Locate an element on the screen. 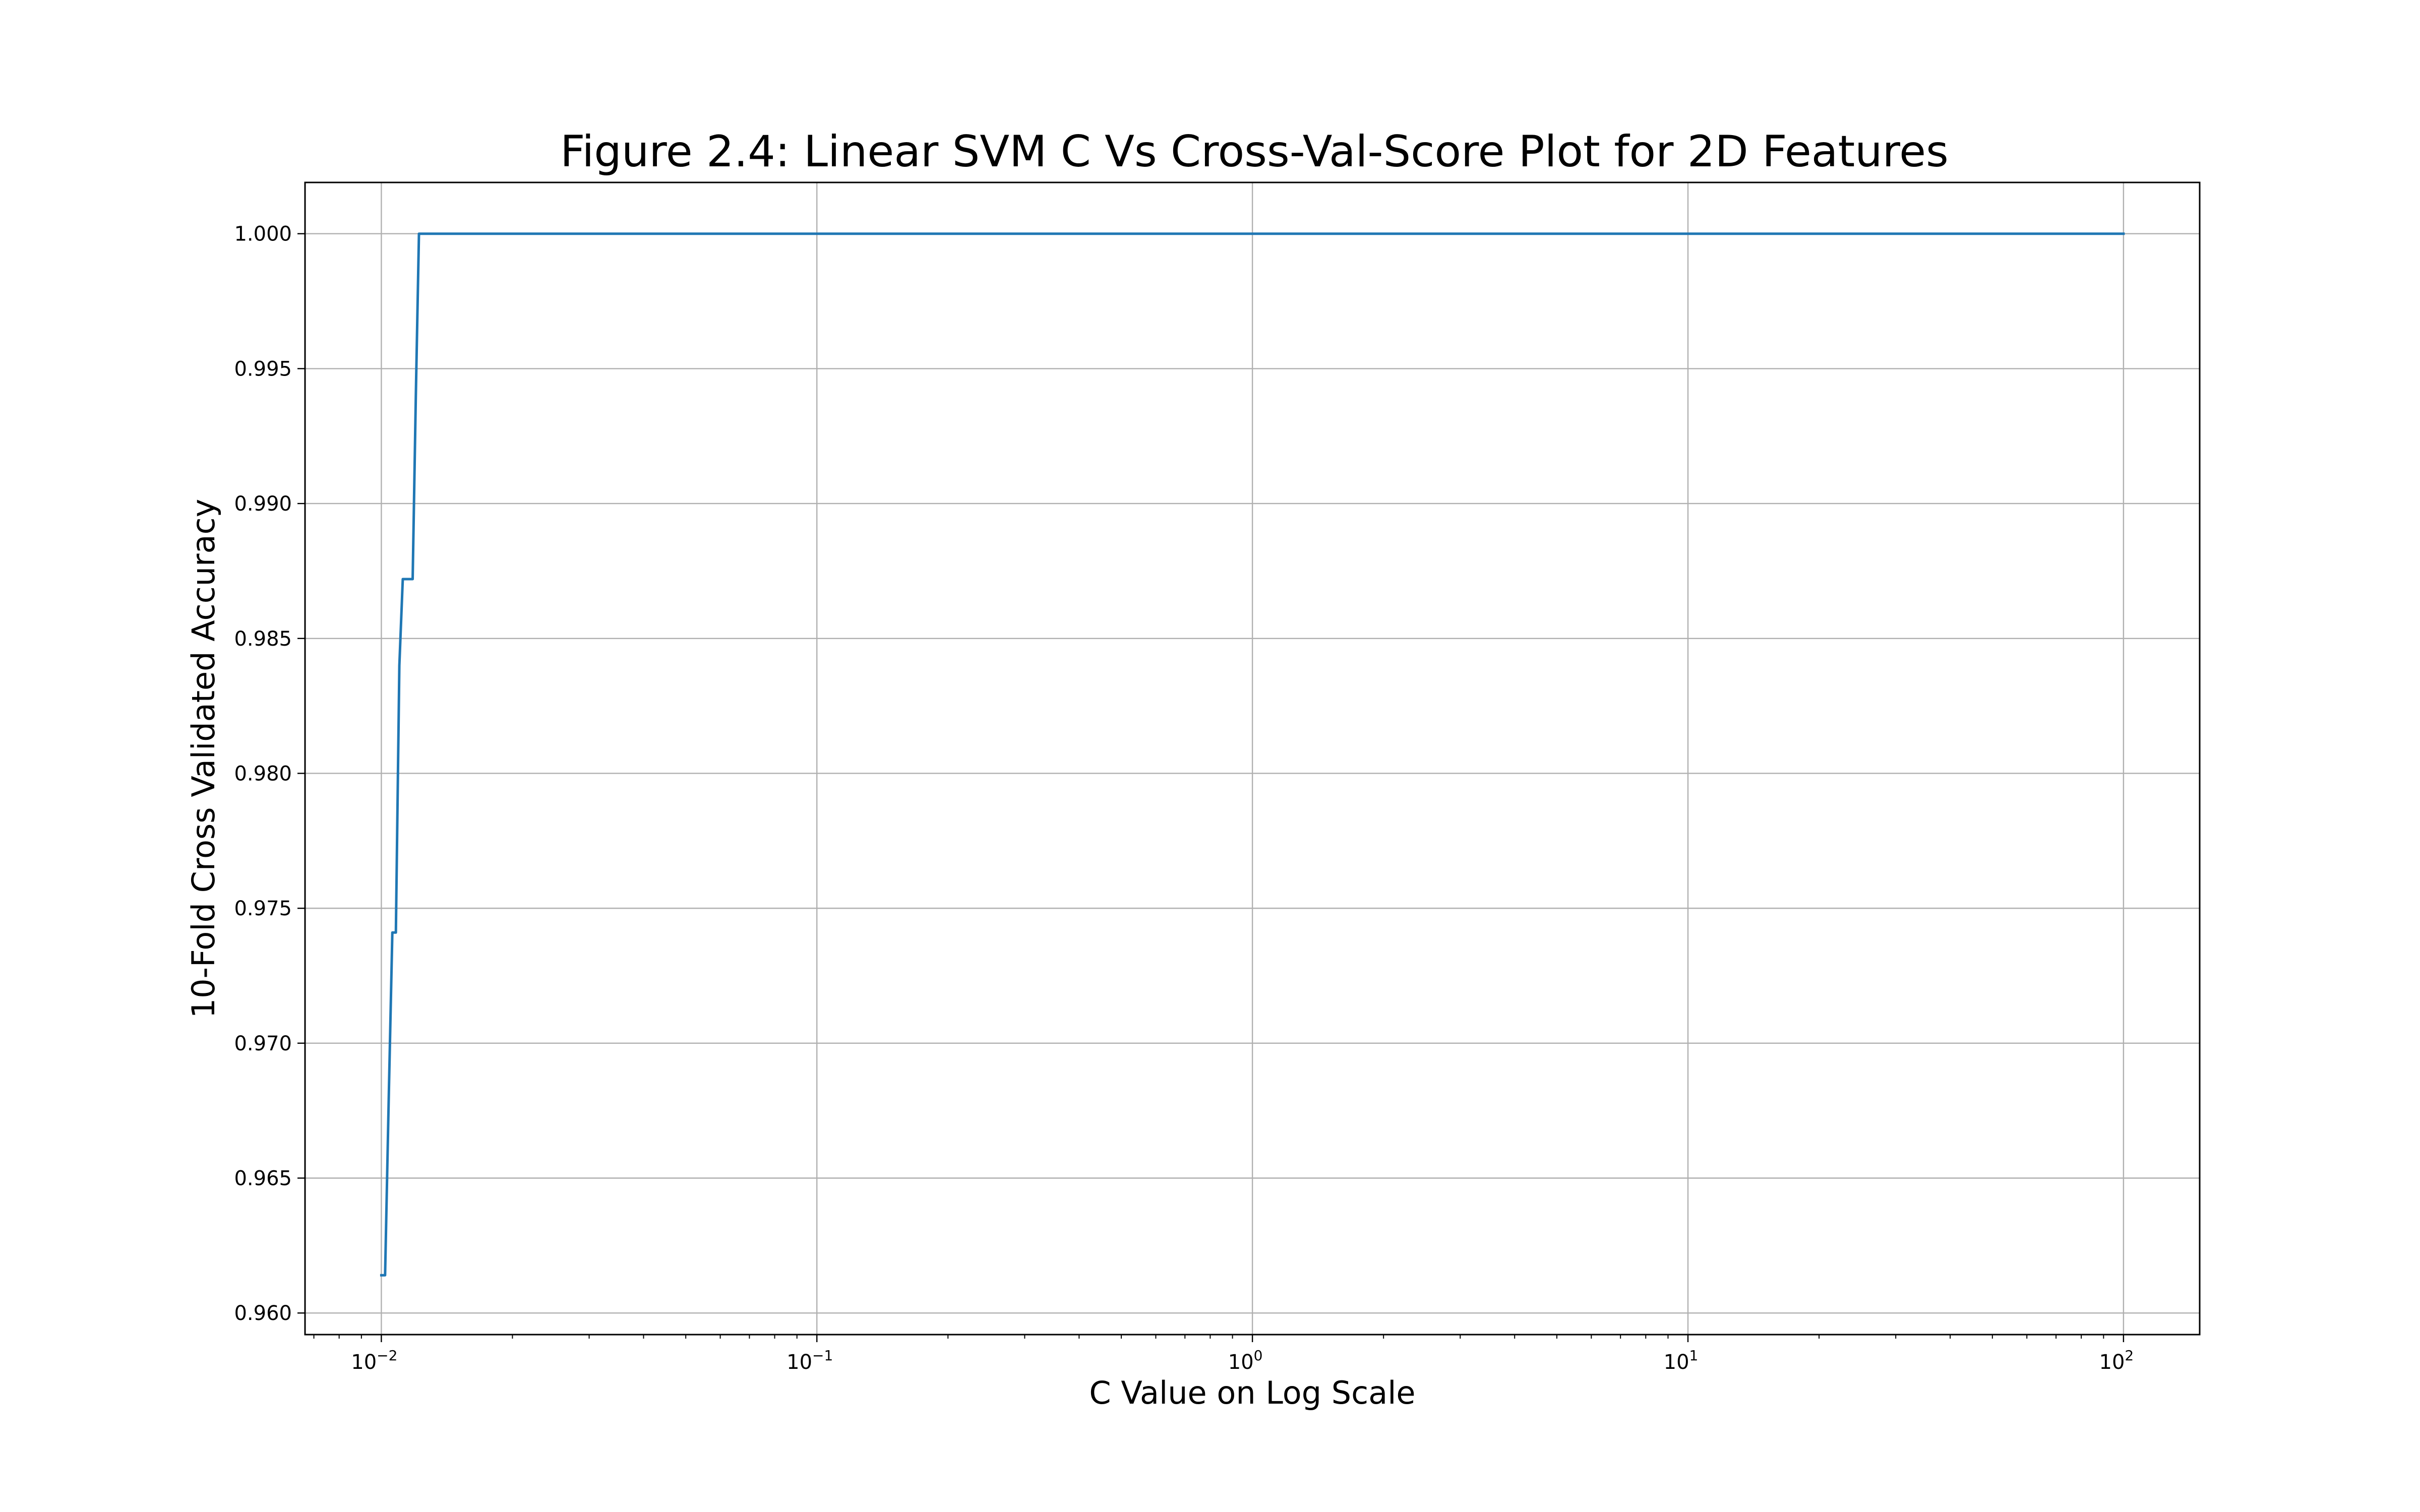  x-tick-label-exponent: 2 is located at coordinates (2129, 1356).